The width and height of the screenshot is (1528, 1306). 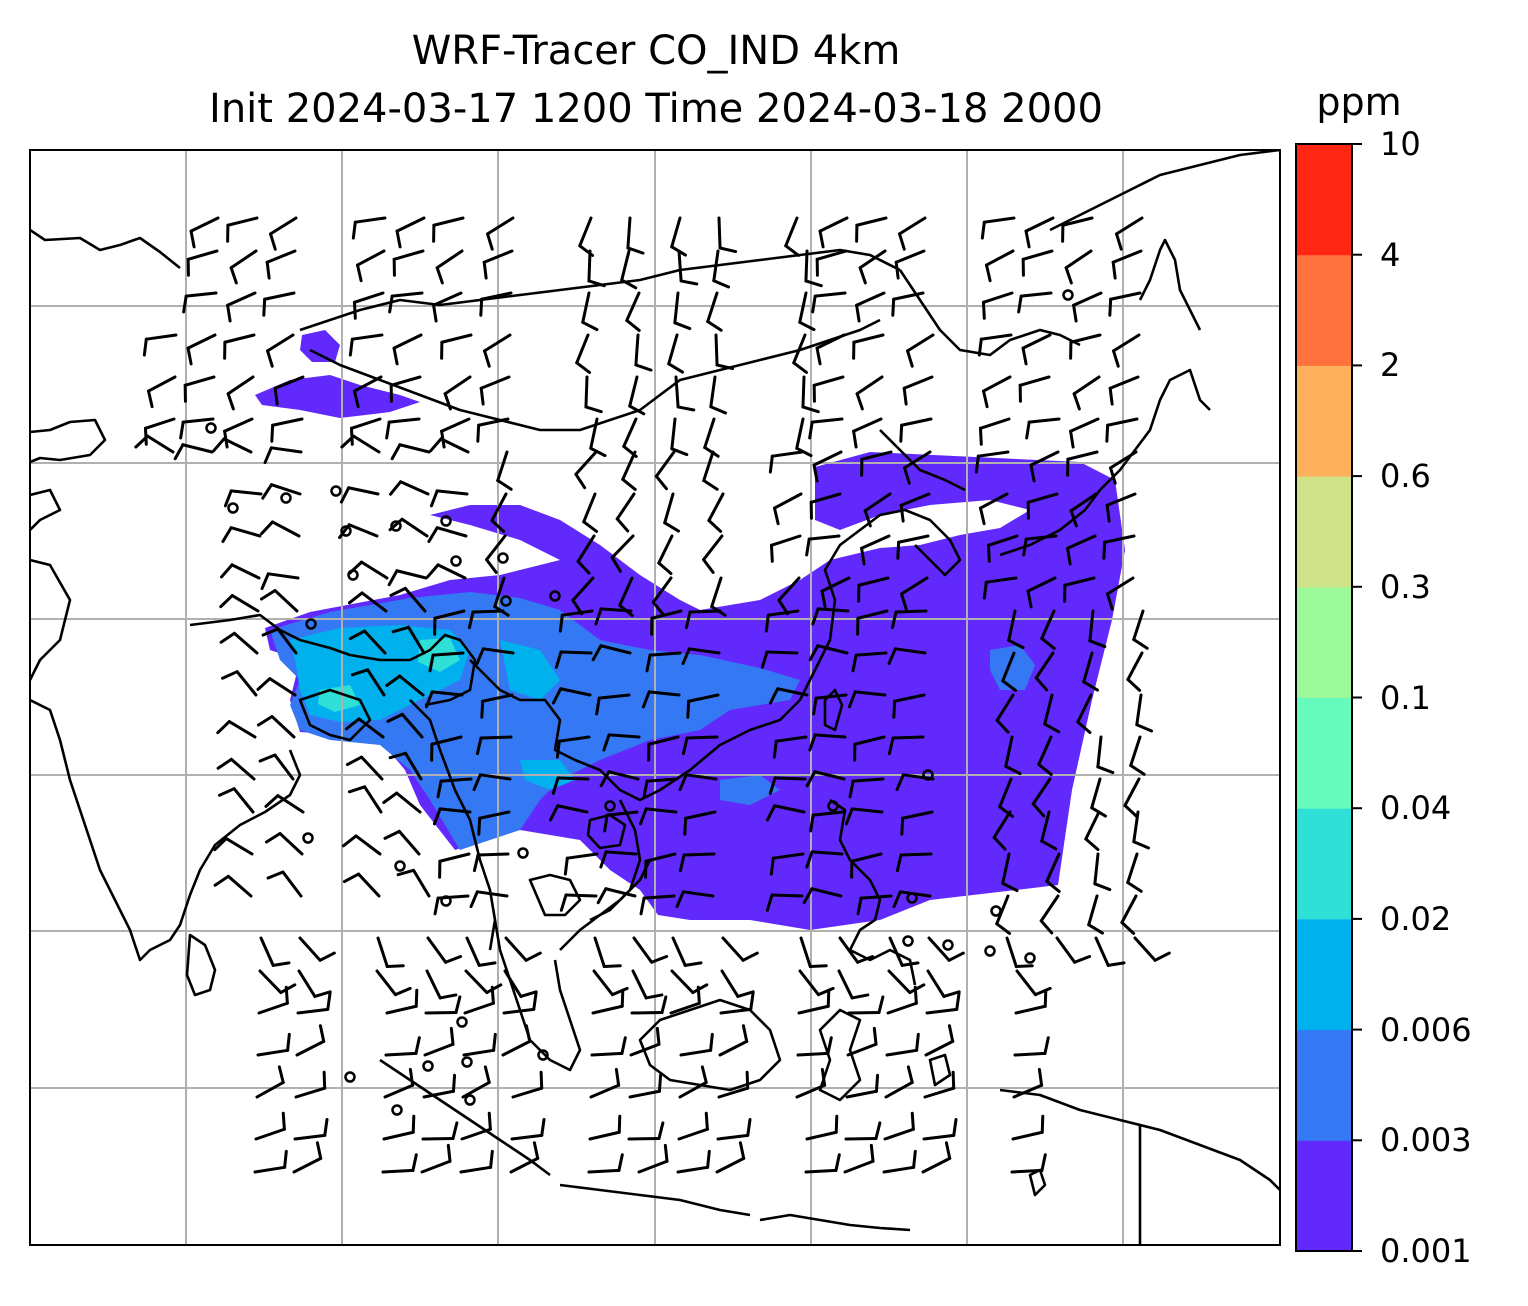 What do you see at coordinates (1324, 974) in the screenshot?
I see `colorbar-segment` at bounding box center [1324, 974].